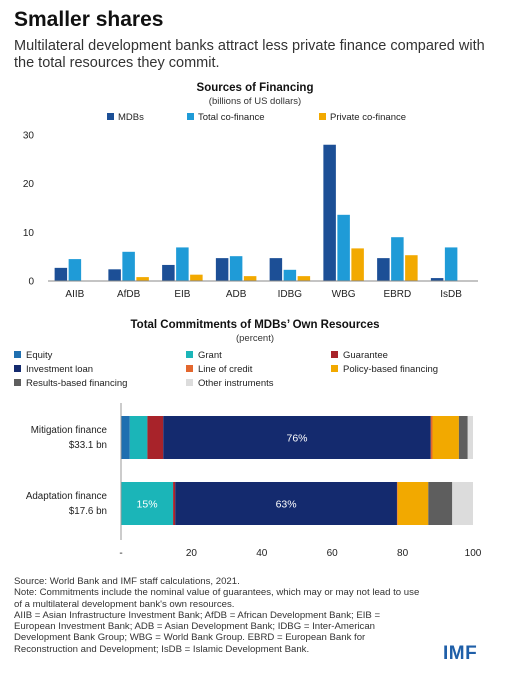  I want to click on headline: Smaller shares, so click(89, 19).